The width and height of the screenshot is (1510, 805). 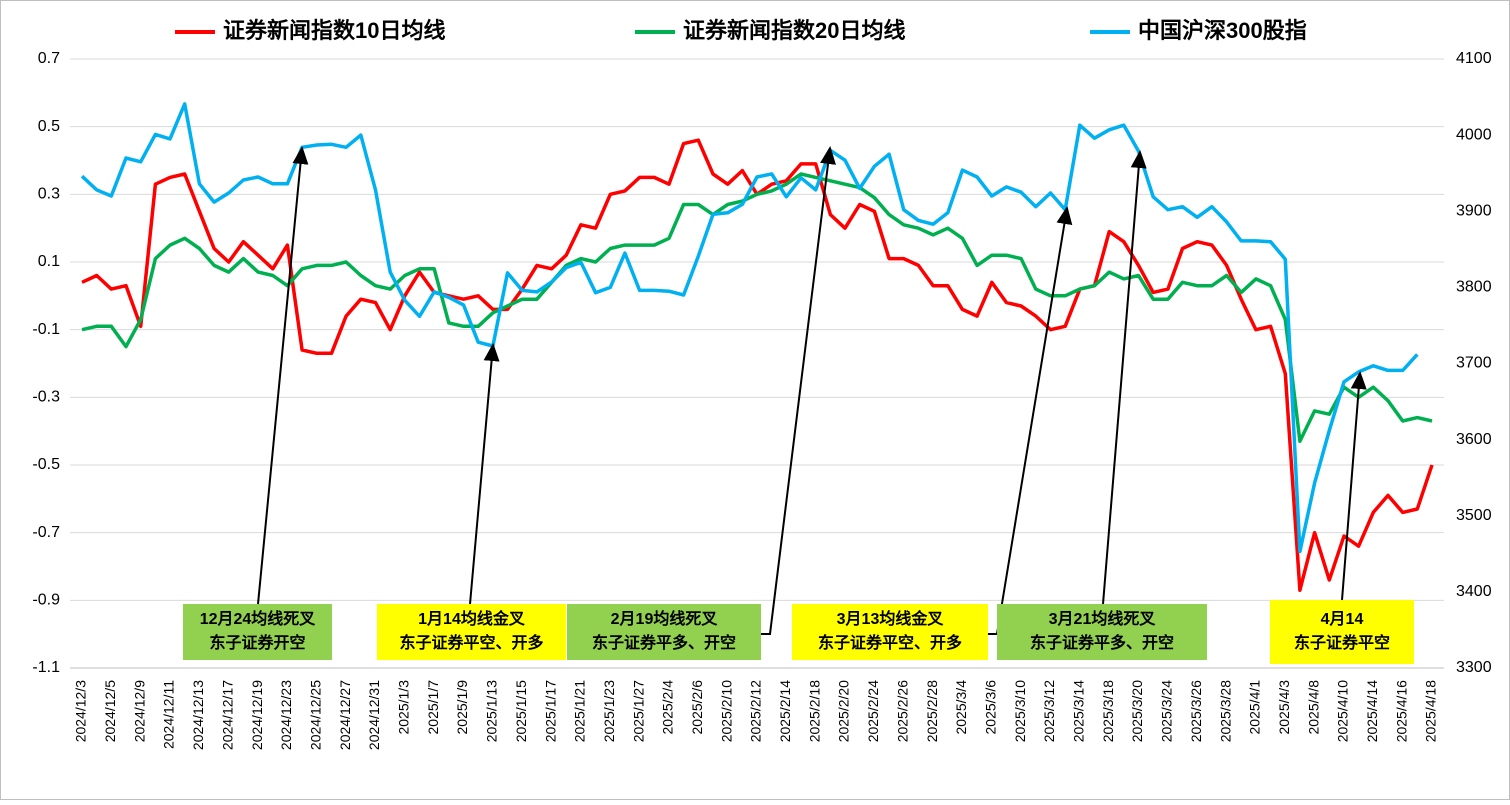 What do you see at coordinates (873, 711) in the screenshot?
I see `x-tick-label: 2025/2/24` at bounding box center [873, 711].